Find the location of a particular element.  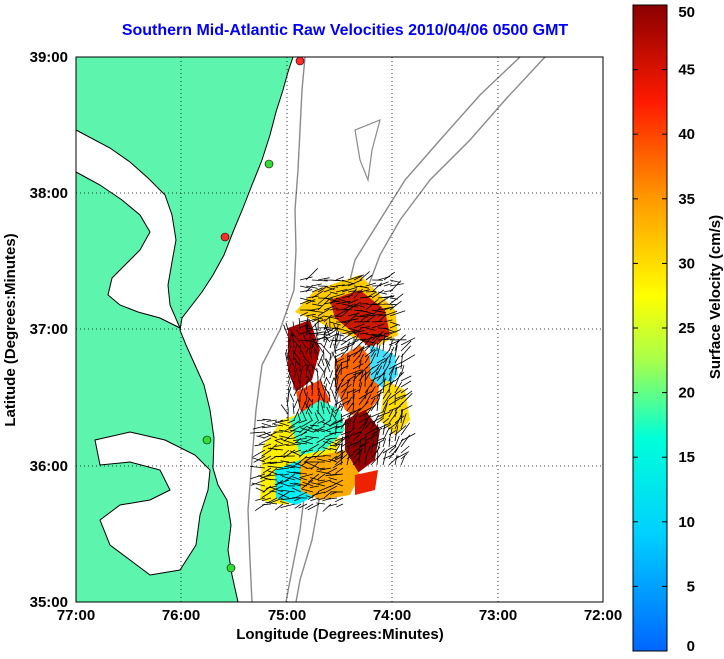

colorbar-tick-label: 45 is located at coordinates (686, 70).